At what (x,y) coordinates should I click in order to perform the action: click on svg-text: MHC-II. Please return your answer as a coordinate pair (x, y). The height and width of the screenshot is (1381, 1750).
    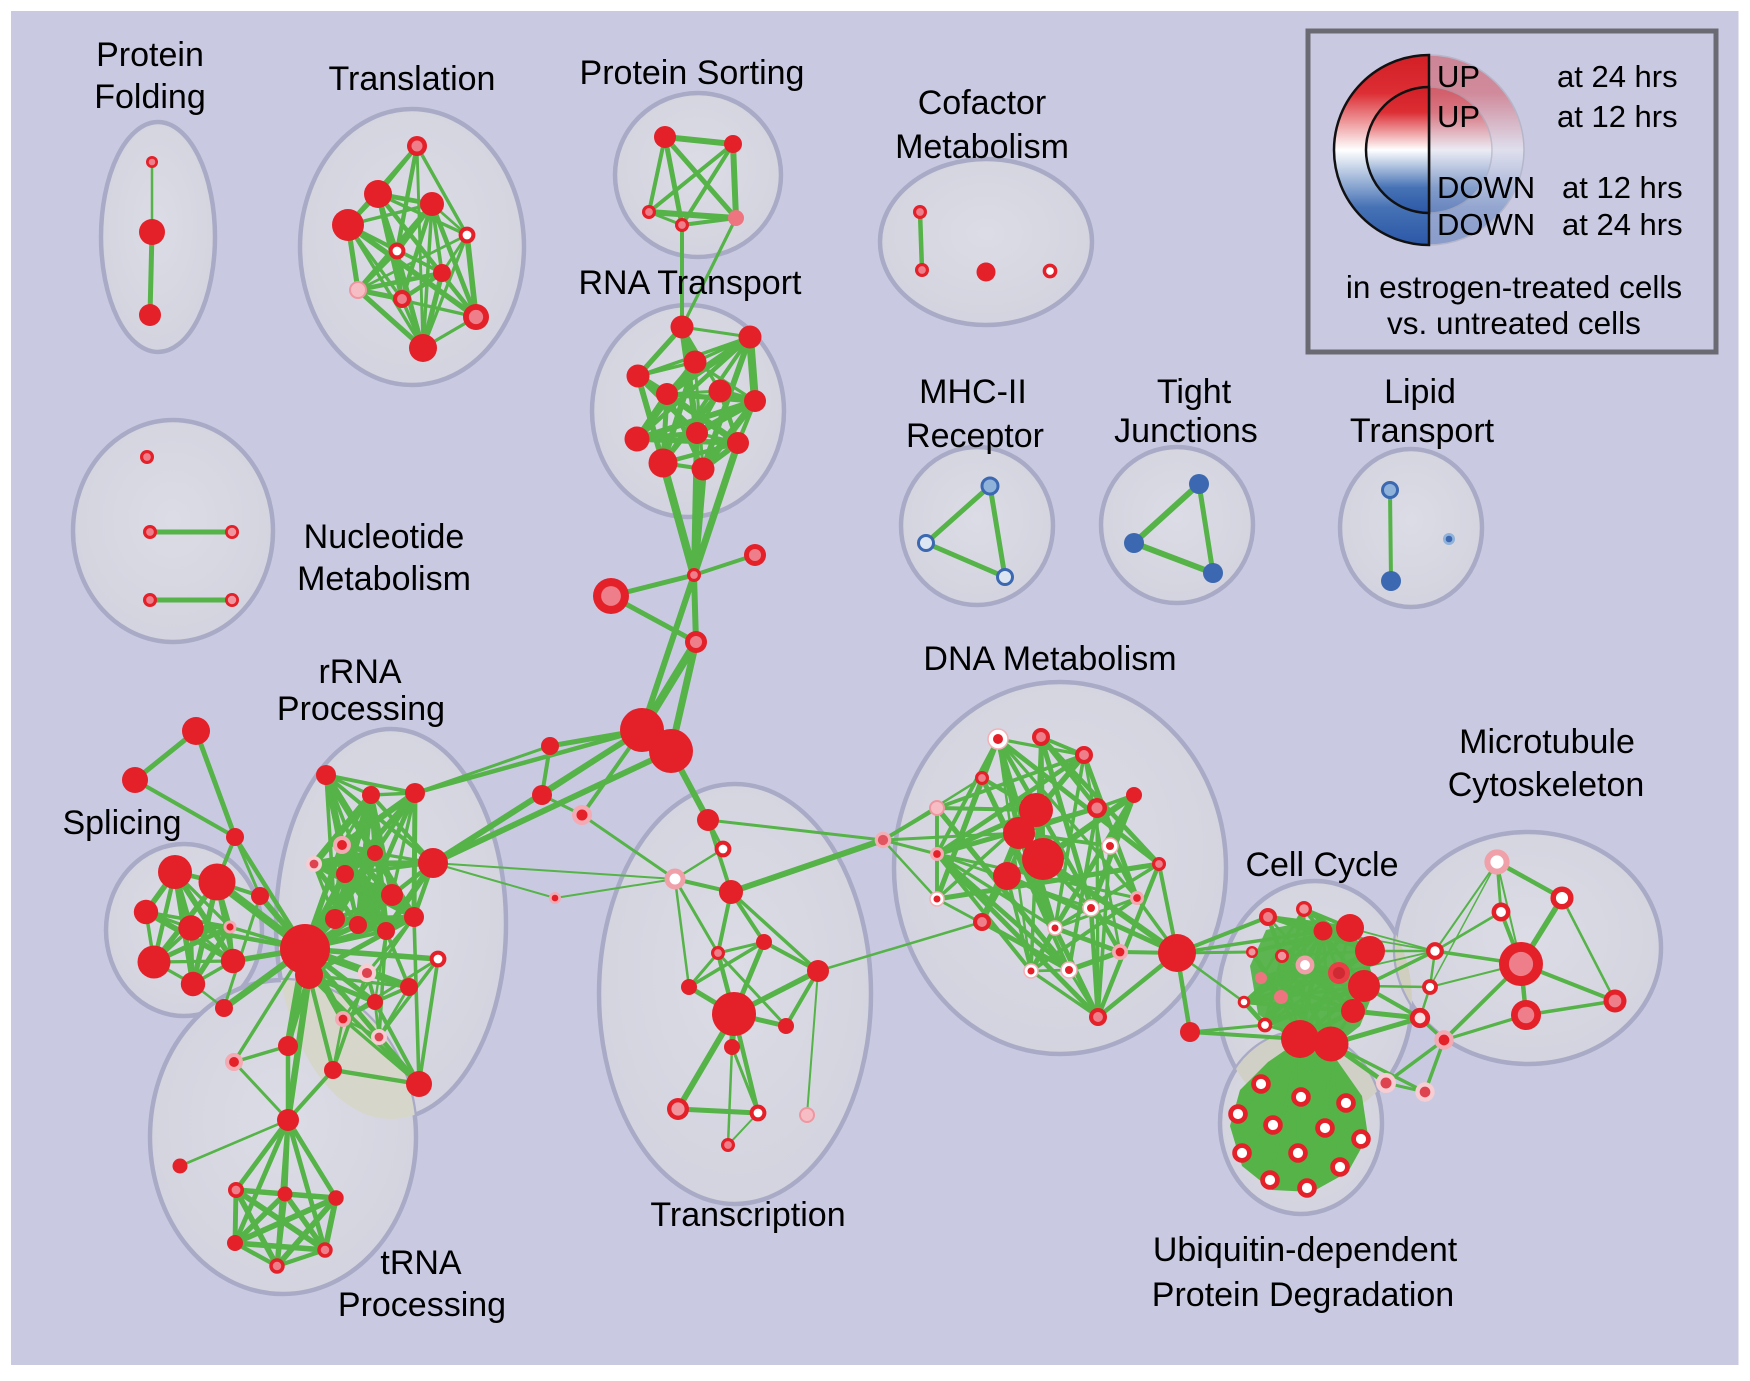
    Looking at the image, I should click on (973, 392).